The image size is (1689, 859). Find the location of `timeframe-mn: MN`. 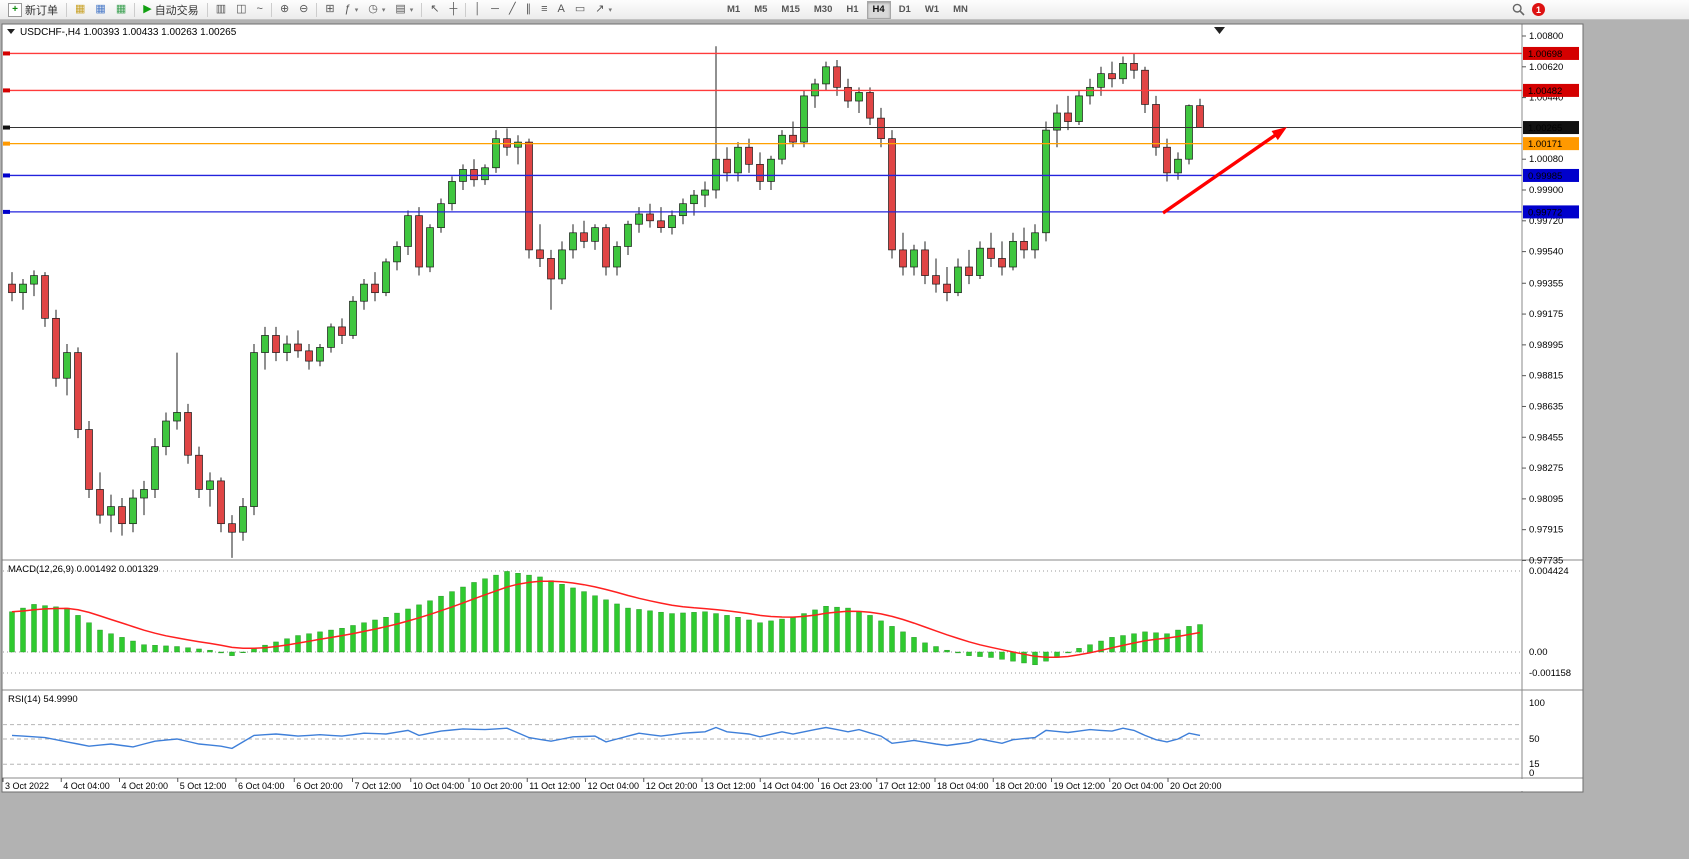

timeframe-mn: MN is located at coordinates (960, 9).